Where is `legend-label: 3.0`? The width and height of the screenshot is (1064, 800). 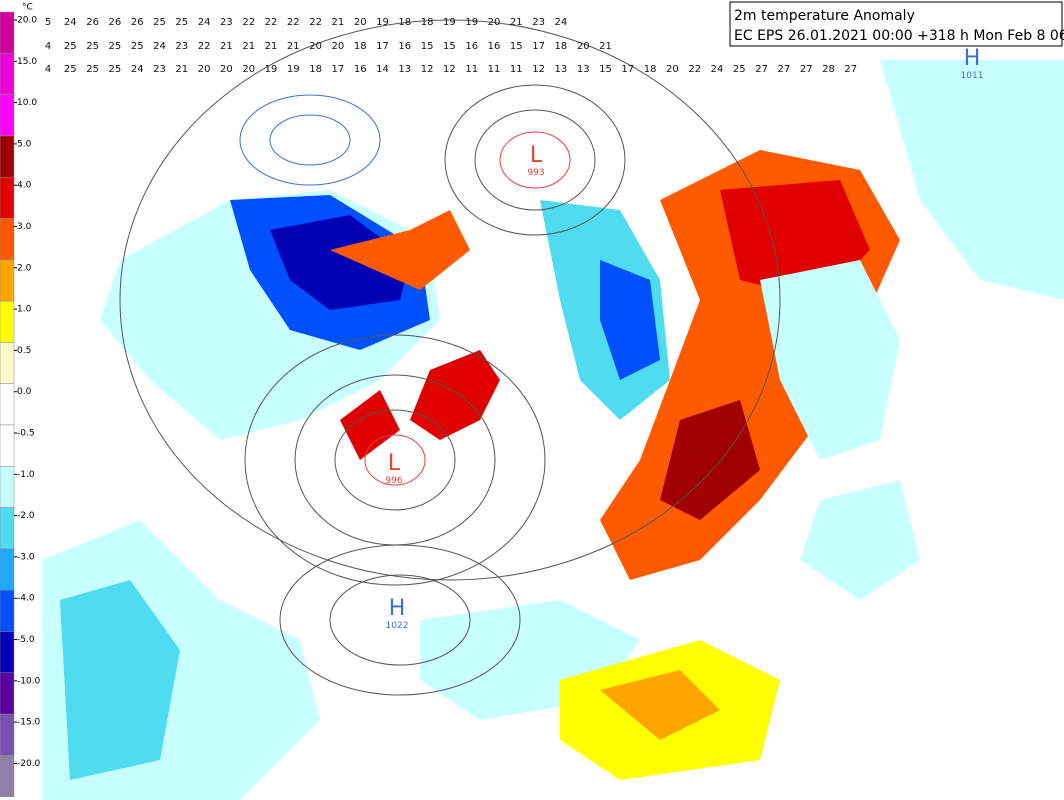 legend-label: 3.0 is located at coordinates (24, 227).